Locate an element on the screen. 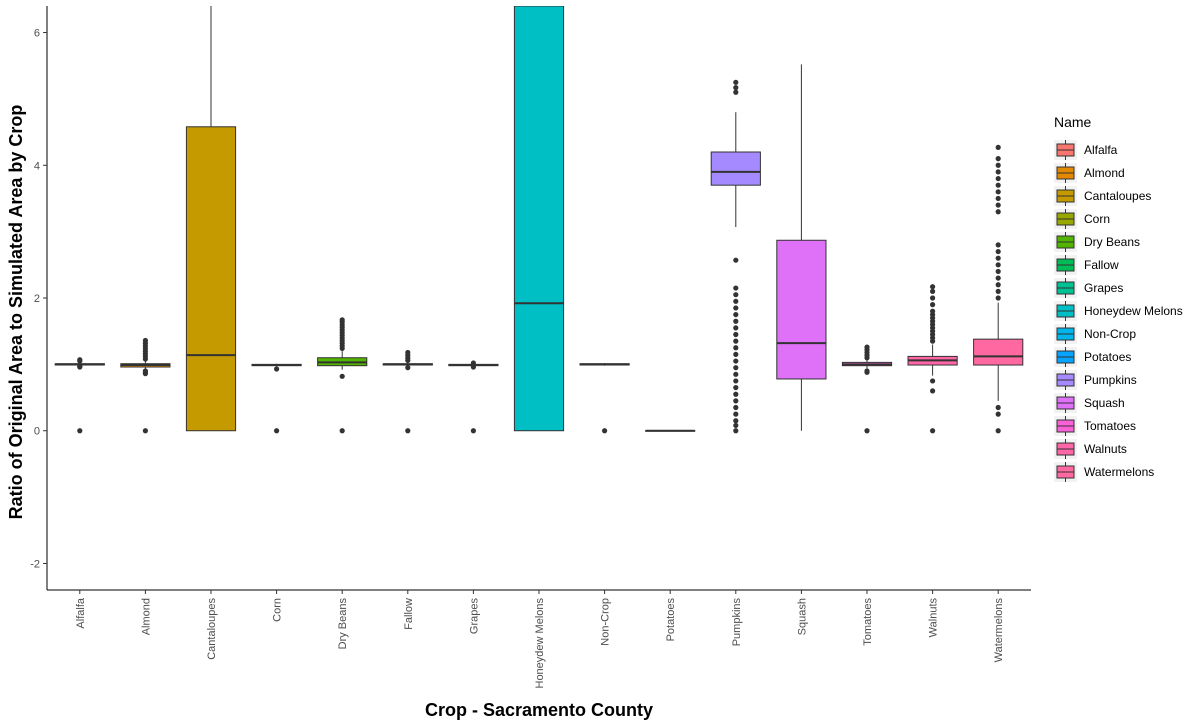 The width and height of the screenshot is (1200, 727). x-tick-label: Dry Beans is located at coordinates (343, 624).